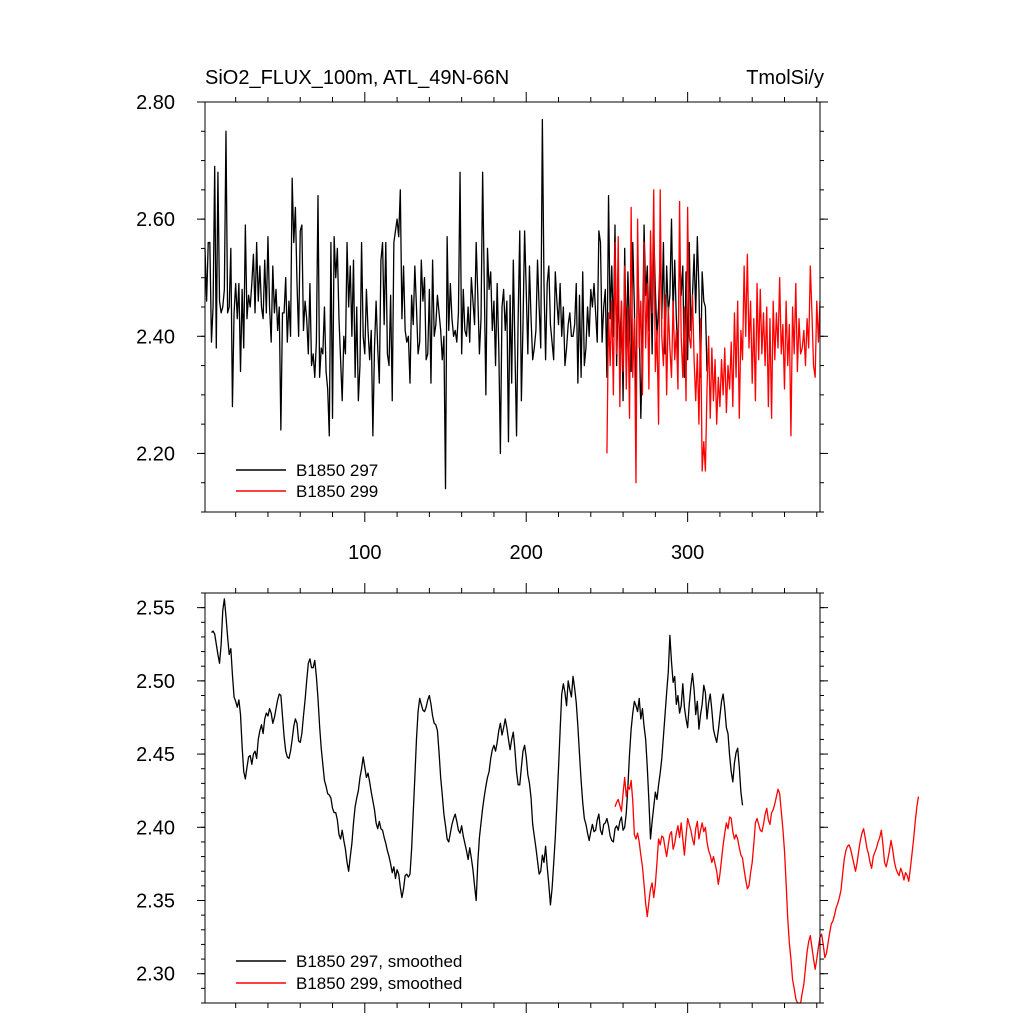  What do you see at coordinates (155, 682) in the screenshot?
I see `y-tick-label: 2.50` at bounding box center [155, 682].